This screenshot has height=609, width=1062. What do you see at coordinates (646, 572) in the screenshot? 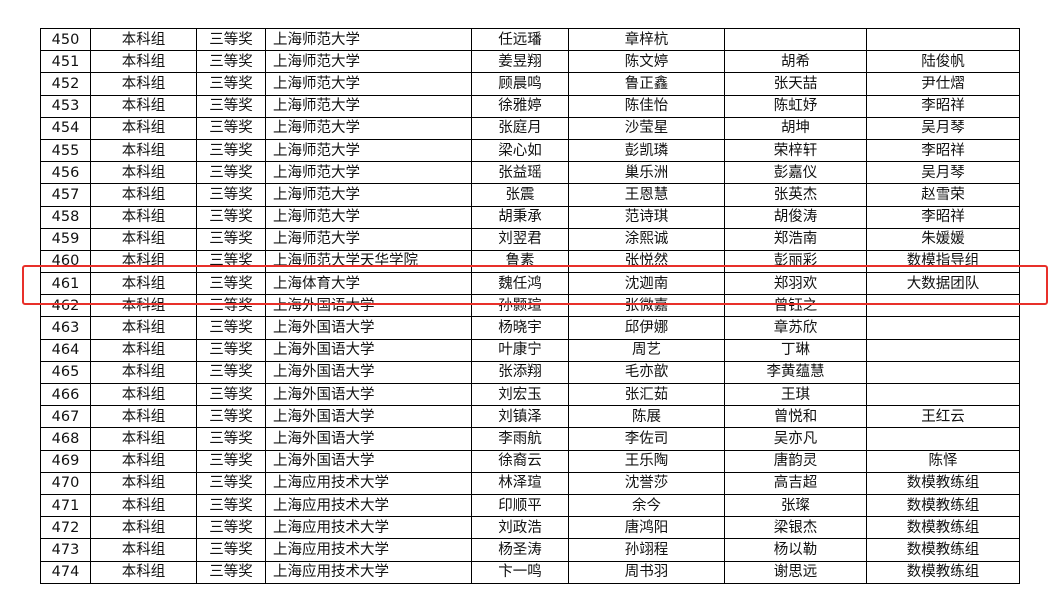
I see `member2-cell: 周书羽` at bounding box center [646, 572].